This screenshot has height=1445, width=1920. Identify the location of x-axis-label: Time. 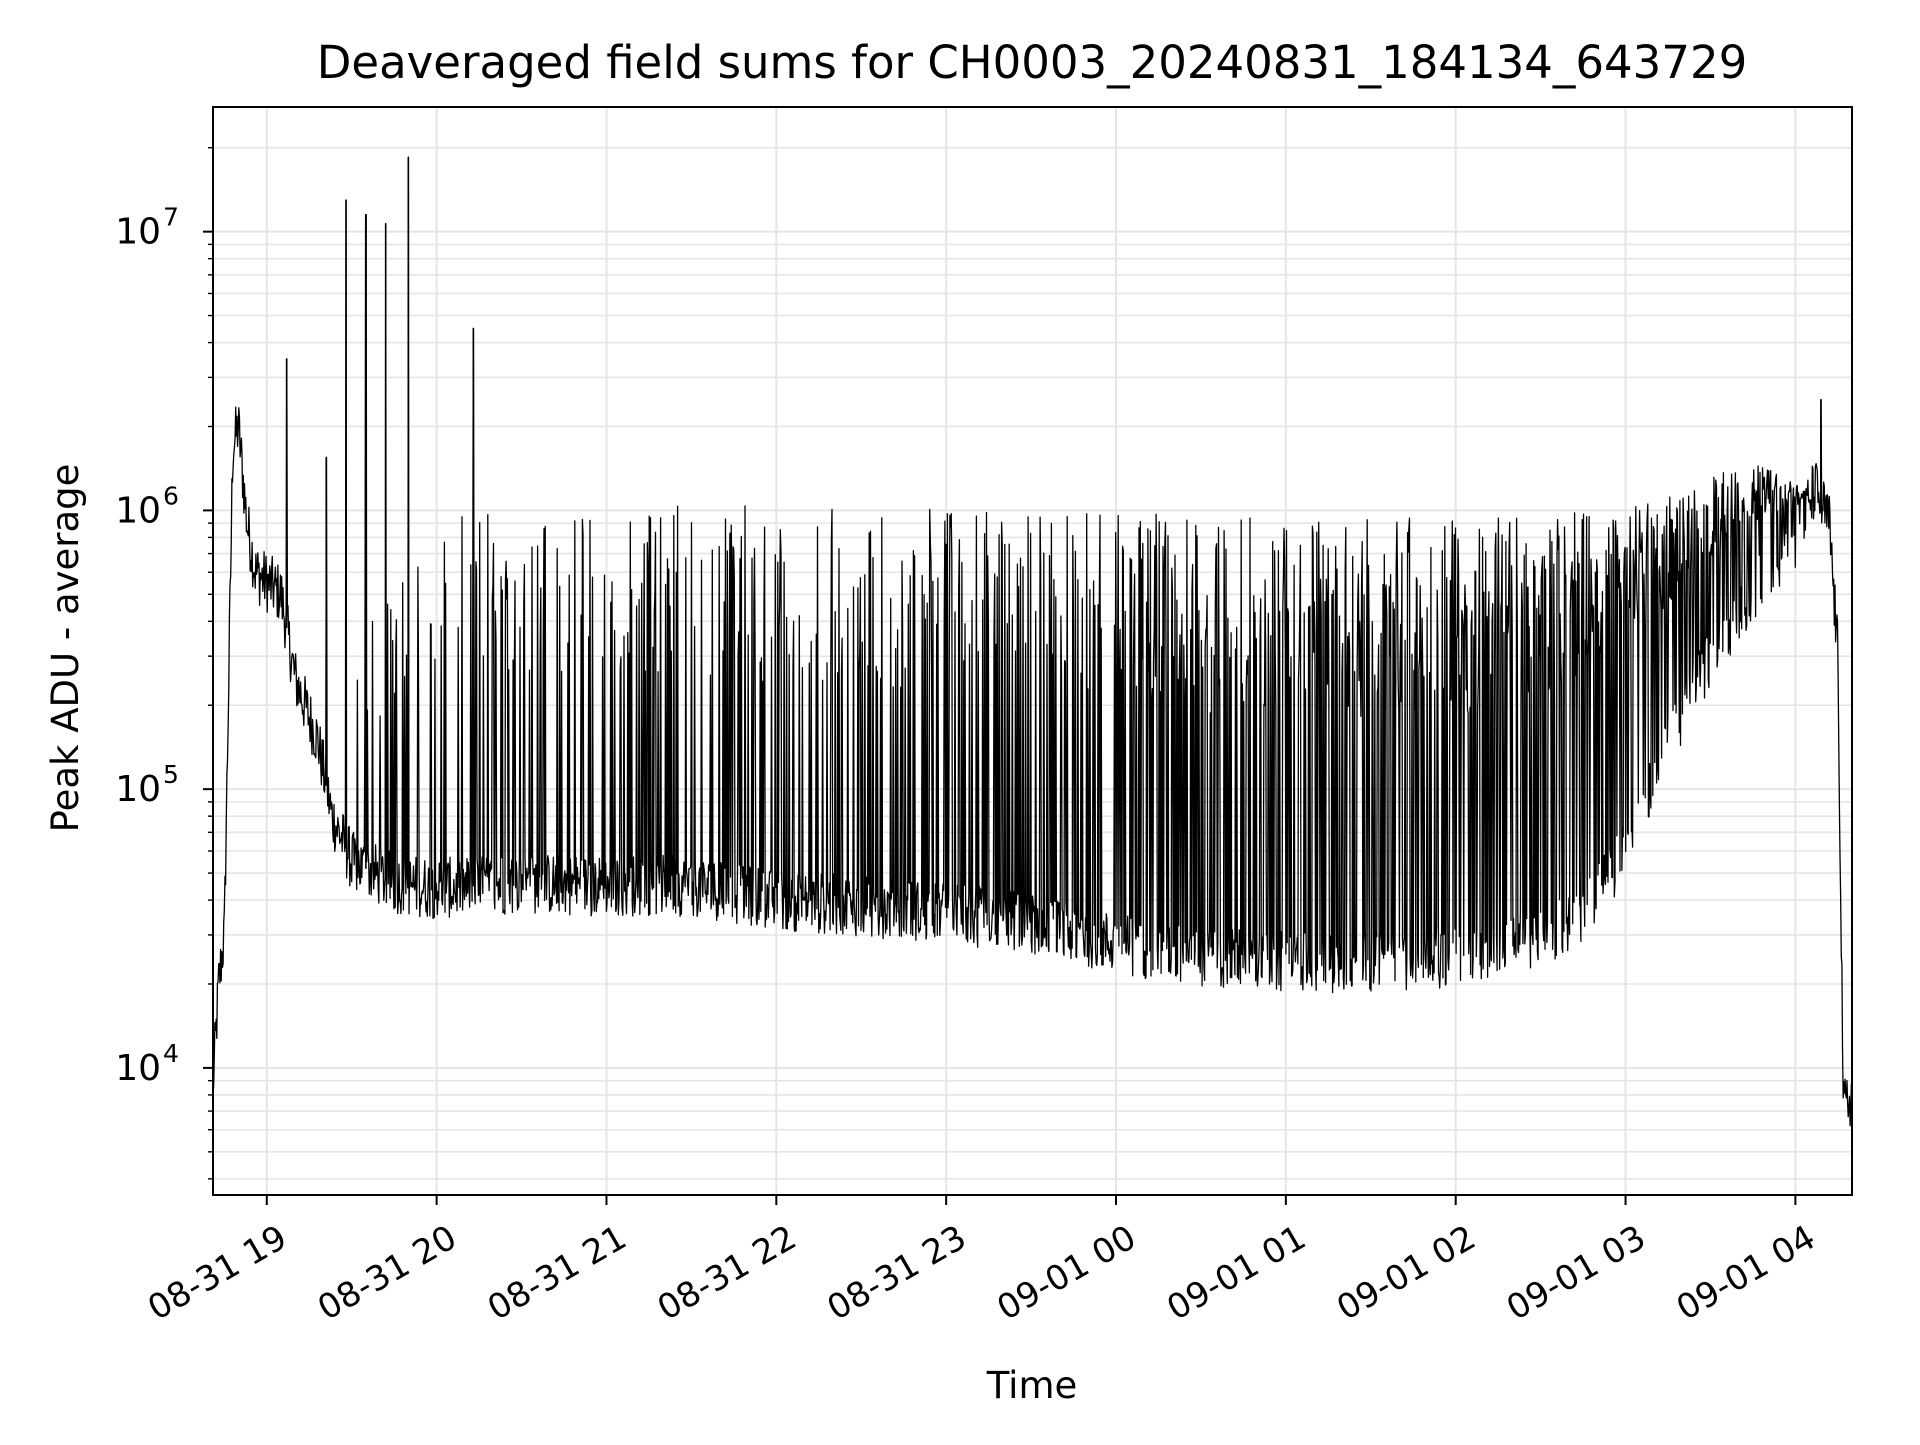
(1032, 1385).